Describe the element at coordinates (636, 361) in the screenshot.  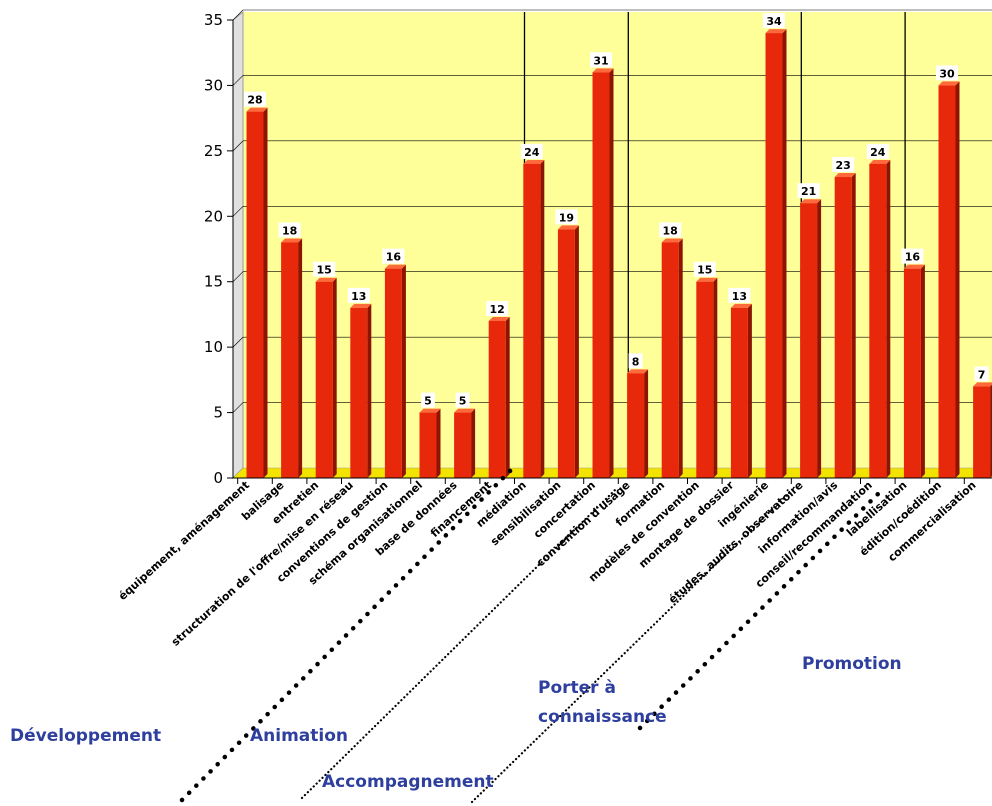
I see `value-label-11: 8` at that location.